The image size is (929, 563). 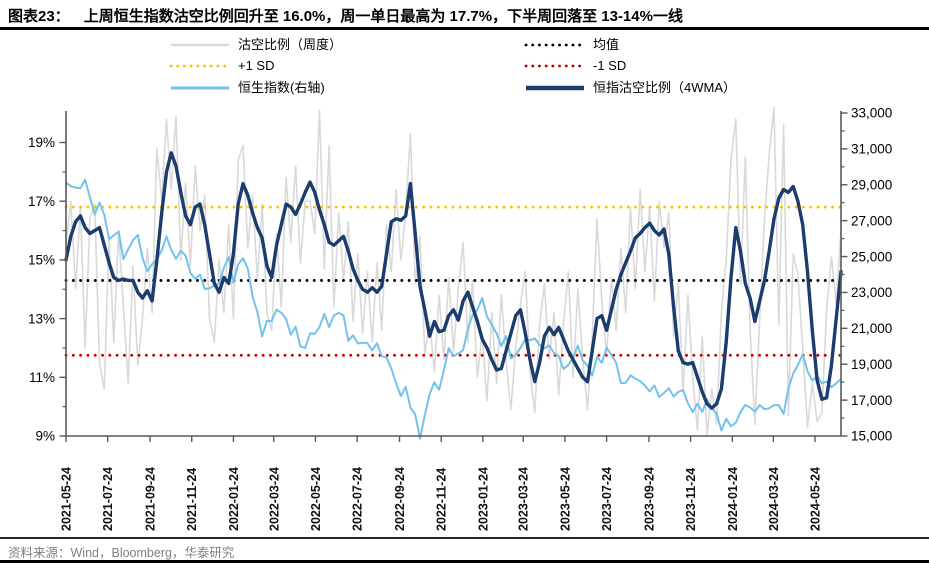 I want to click on legend-item: 均值, so click(x=571, y=45).